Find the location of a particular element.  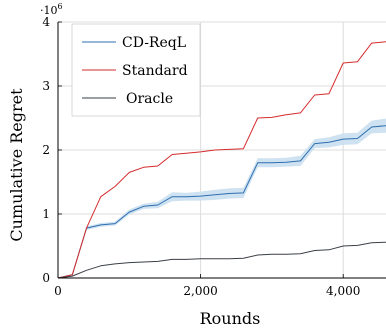

y-multiplier-label: ·106 is located at coordinates (51, 9).